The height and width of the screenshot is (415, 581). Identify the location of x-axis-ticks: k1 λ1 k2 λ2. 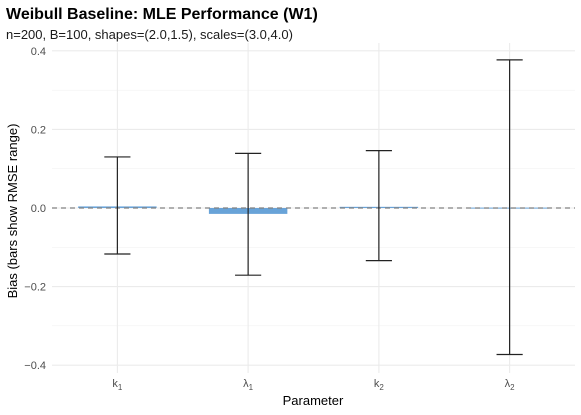
(313, 385).